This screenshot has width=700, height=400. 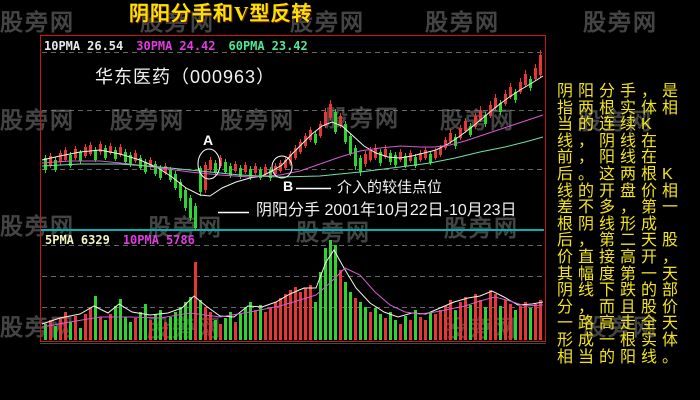 I want to click on ma-value: 24.42, so click(x=197, y=46).